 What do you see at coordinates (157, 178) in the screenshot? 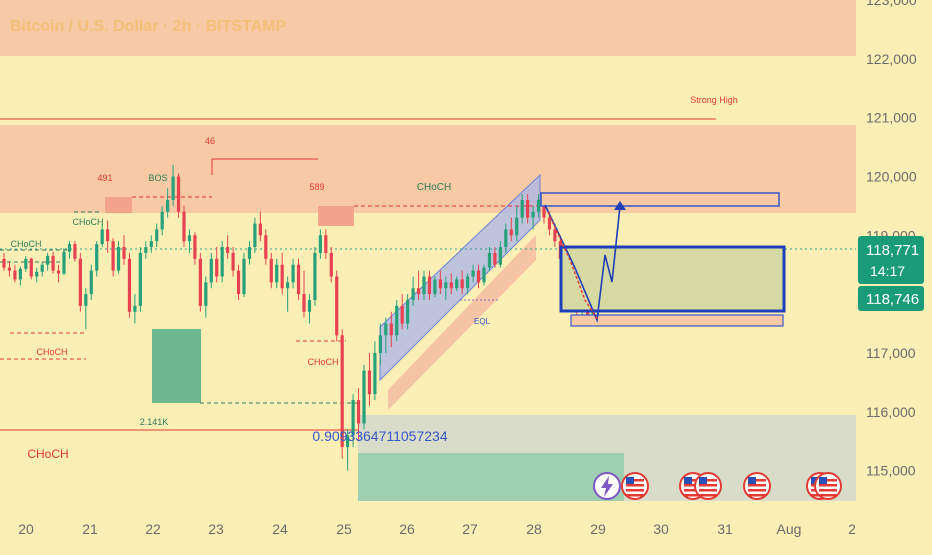
I see `chart-annotation: BOS` at bounding box center [157, 178].